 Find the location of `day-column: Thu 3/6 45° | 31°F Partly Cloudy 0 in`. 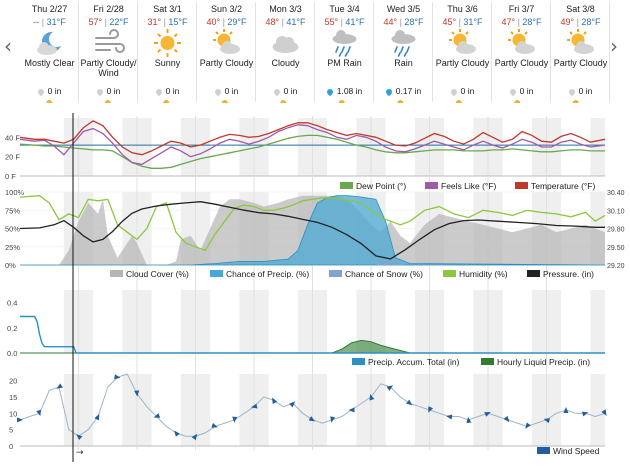

day-column: Thu 3/6 45° | 31°F Partly Cloudy 0 in is located at coordinates (462, 56).